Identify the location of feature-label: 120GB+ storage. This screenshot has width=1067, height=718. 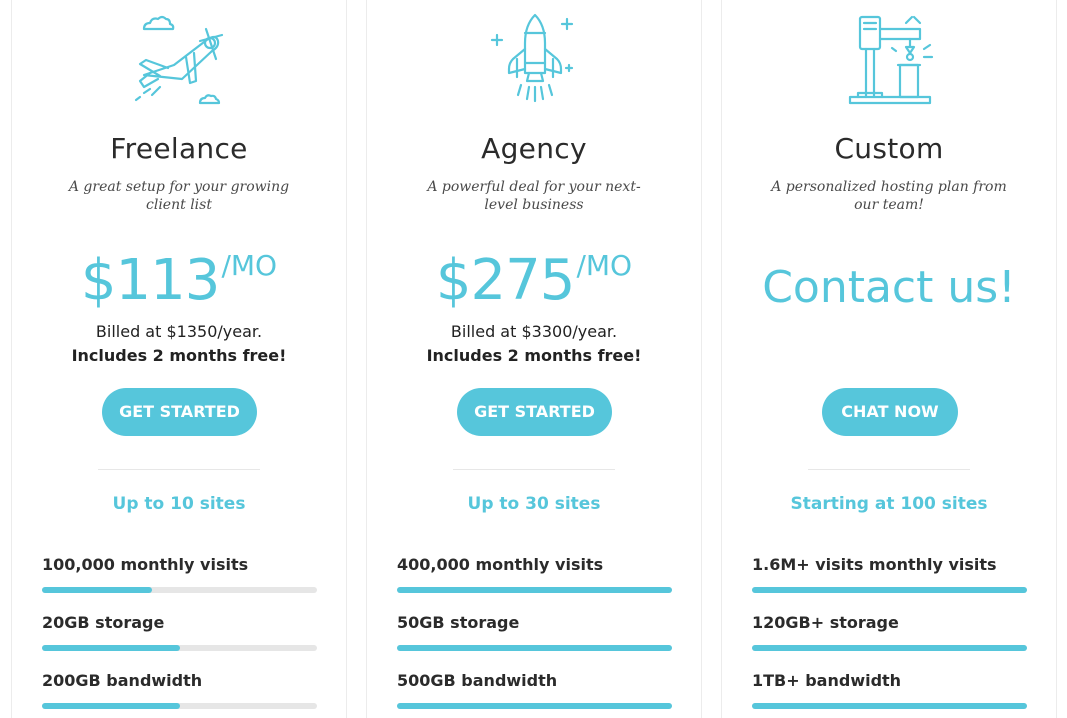
(825, 622).